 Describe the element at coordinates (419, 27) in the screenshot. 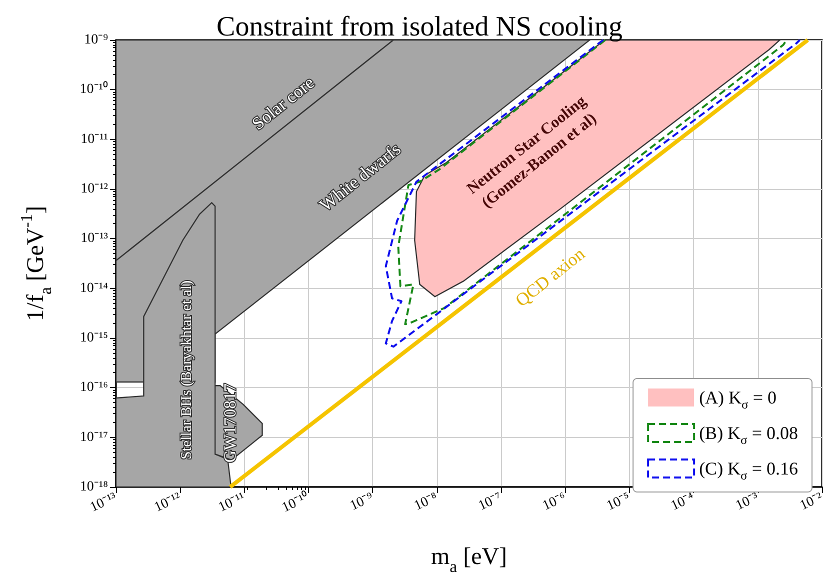

I see `chart-title: Constraint from isolated NS cooling` at that location.